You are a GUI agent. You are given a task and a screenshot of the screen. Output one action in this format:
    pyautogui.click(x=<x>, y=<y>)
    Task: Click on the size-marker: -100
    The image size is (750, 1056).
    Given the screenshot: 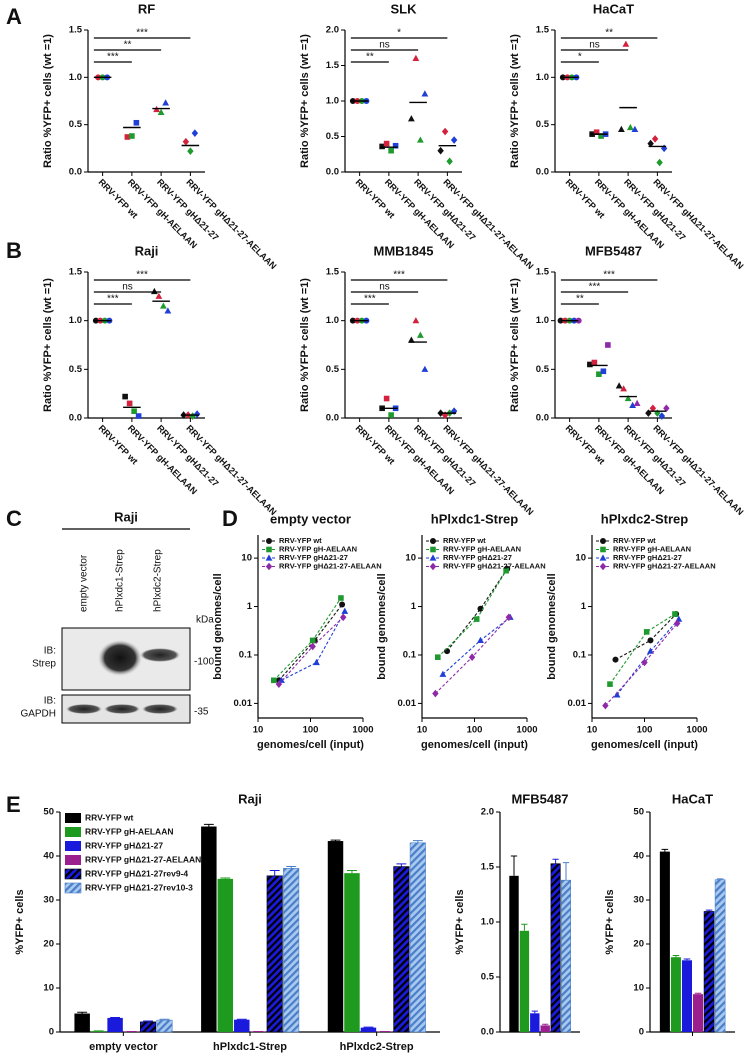 What is the action you would take?
    pyautogui.click(x=204, y=662)
    